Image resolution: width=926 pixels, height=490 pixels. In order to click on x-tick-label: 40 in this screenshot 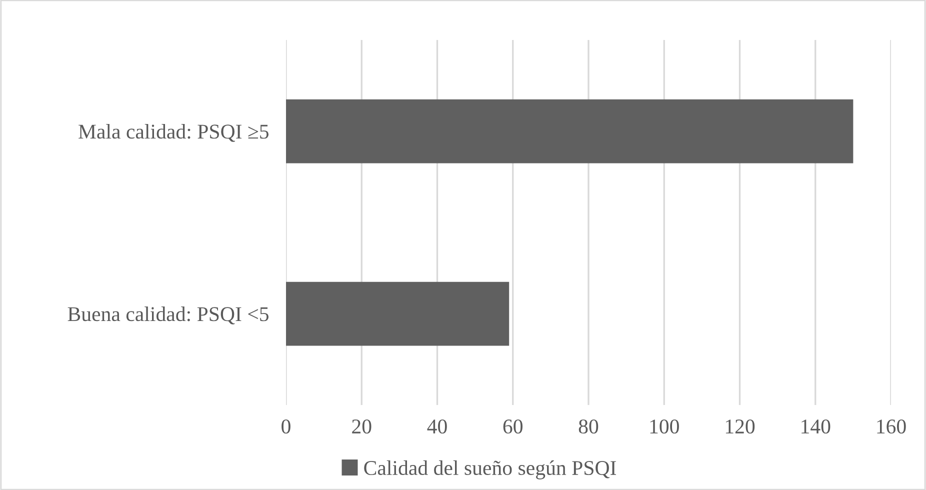, I will do `click(437, 426)`.